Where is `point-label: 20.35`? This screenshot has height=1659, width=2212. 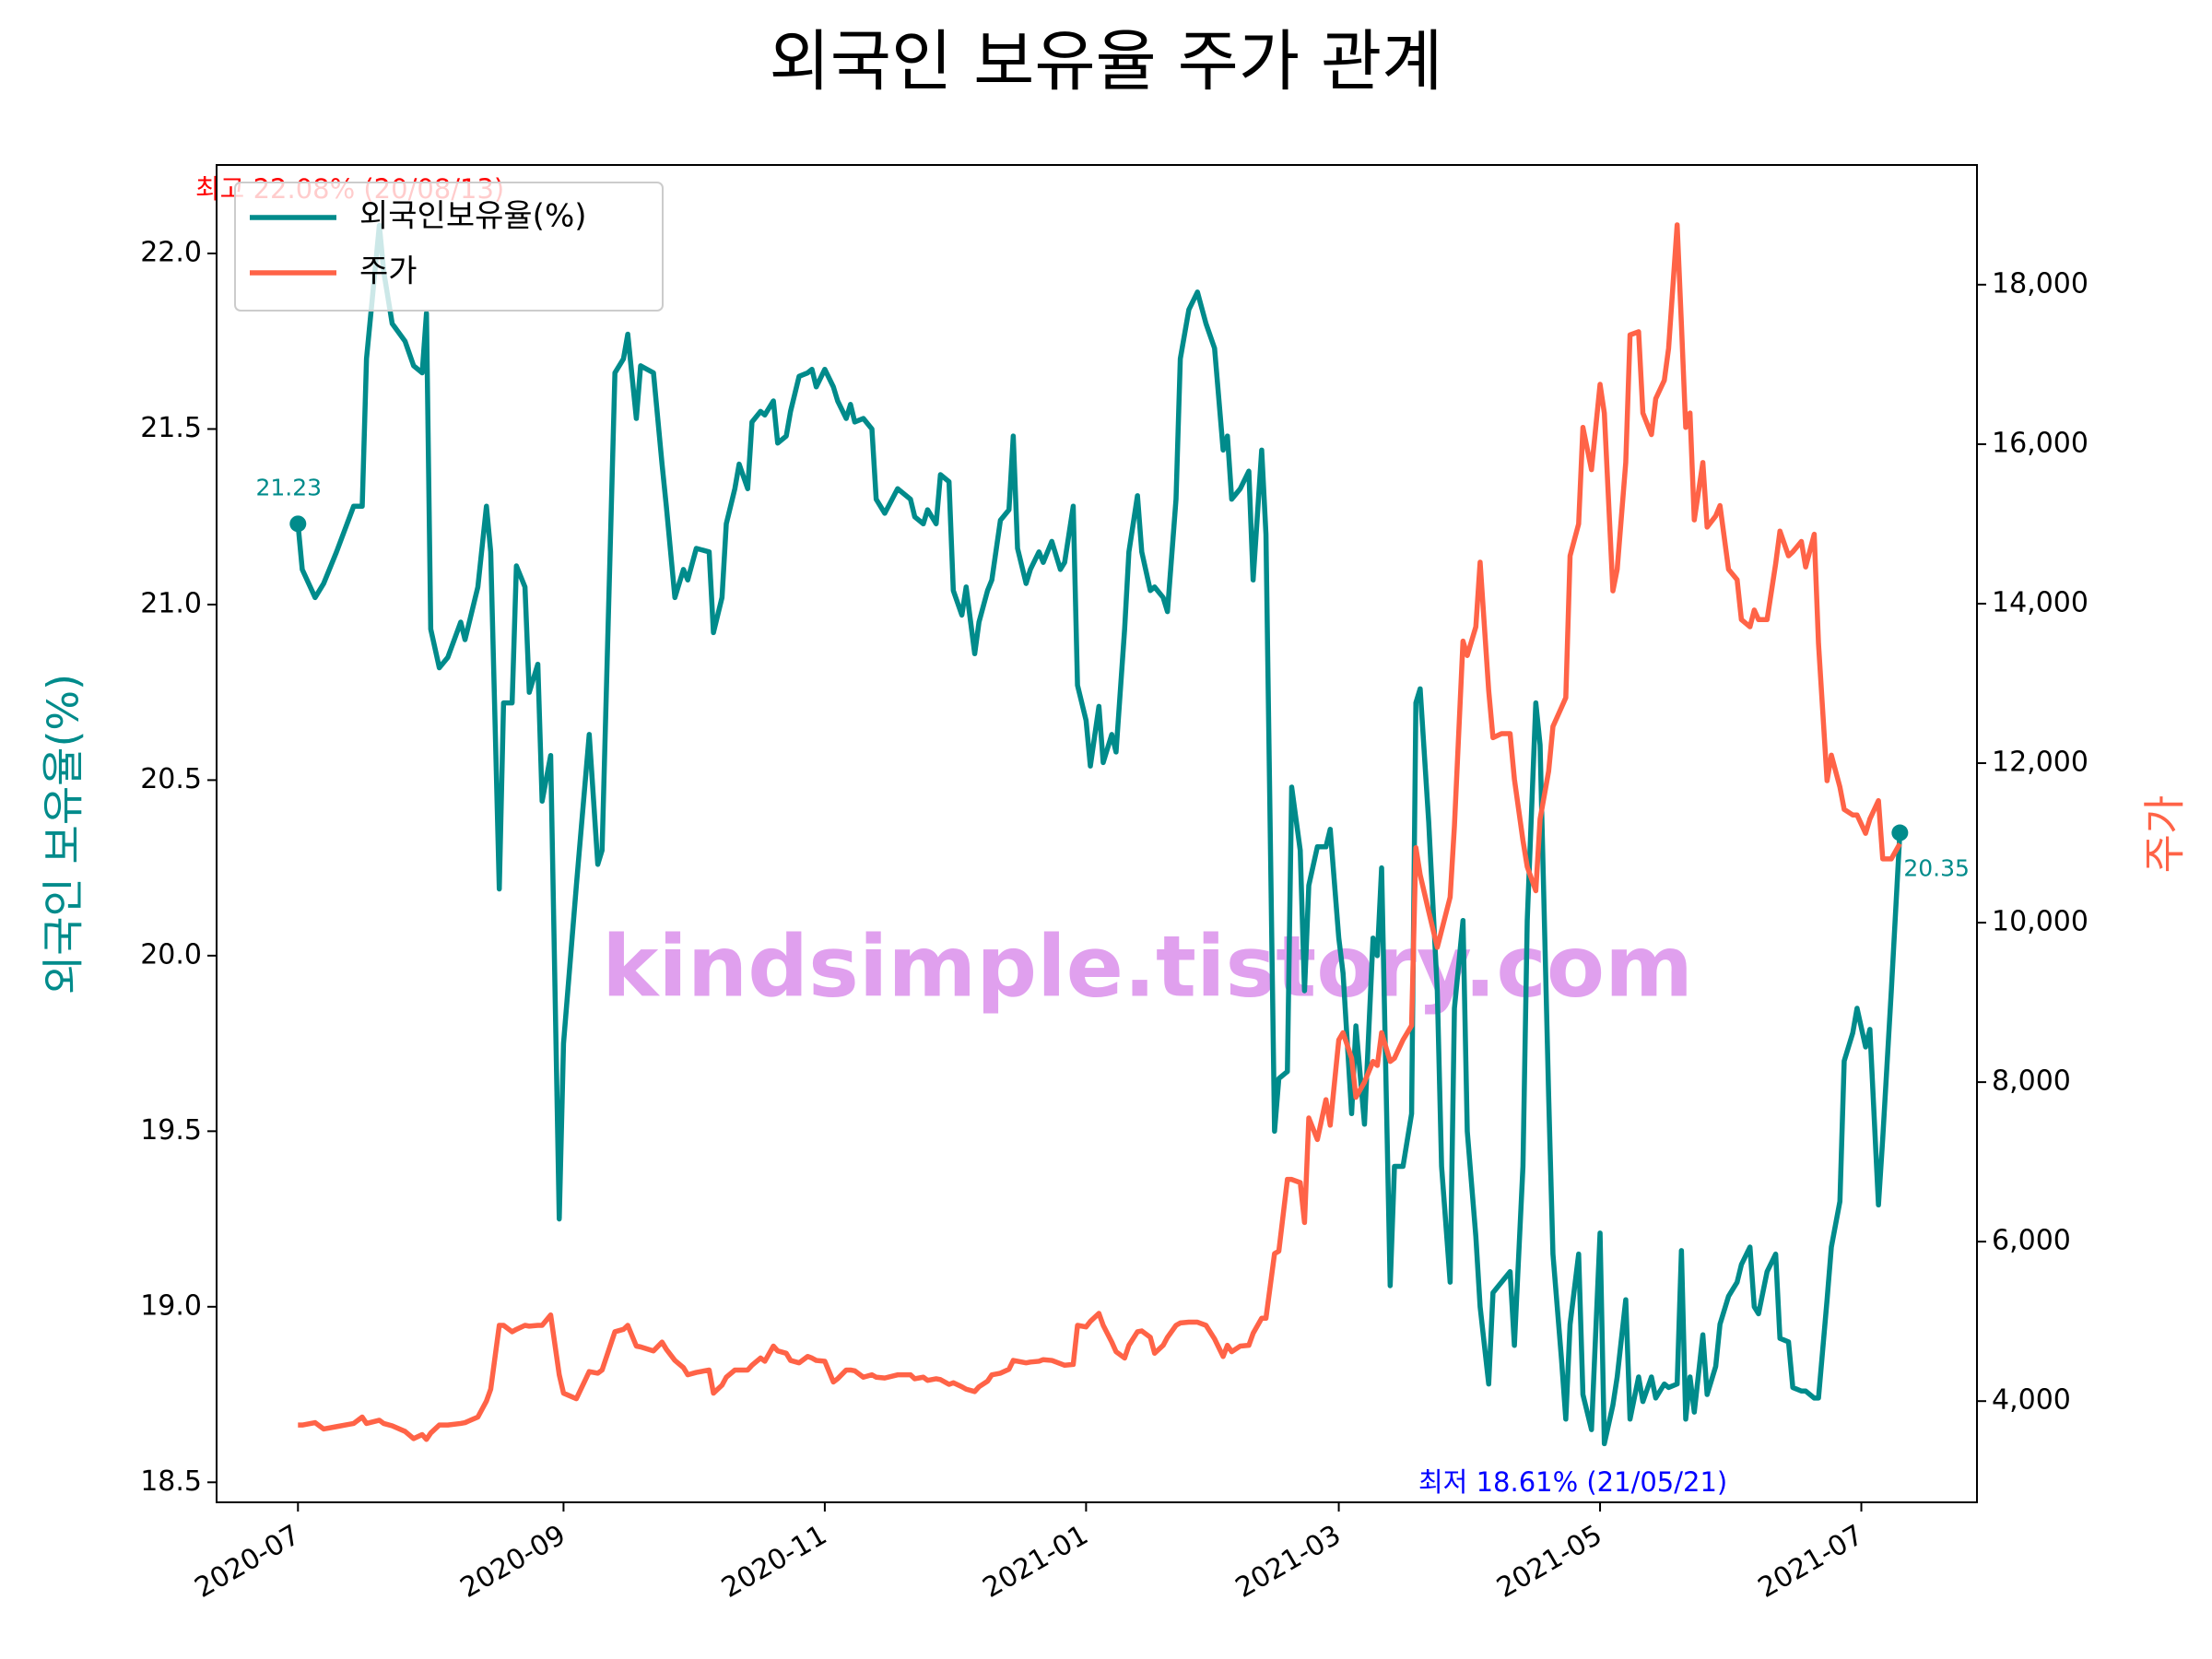 point-label: 20.35 is located at coordinates (1936, 868).